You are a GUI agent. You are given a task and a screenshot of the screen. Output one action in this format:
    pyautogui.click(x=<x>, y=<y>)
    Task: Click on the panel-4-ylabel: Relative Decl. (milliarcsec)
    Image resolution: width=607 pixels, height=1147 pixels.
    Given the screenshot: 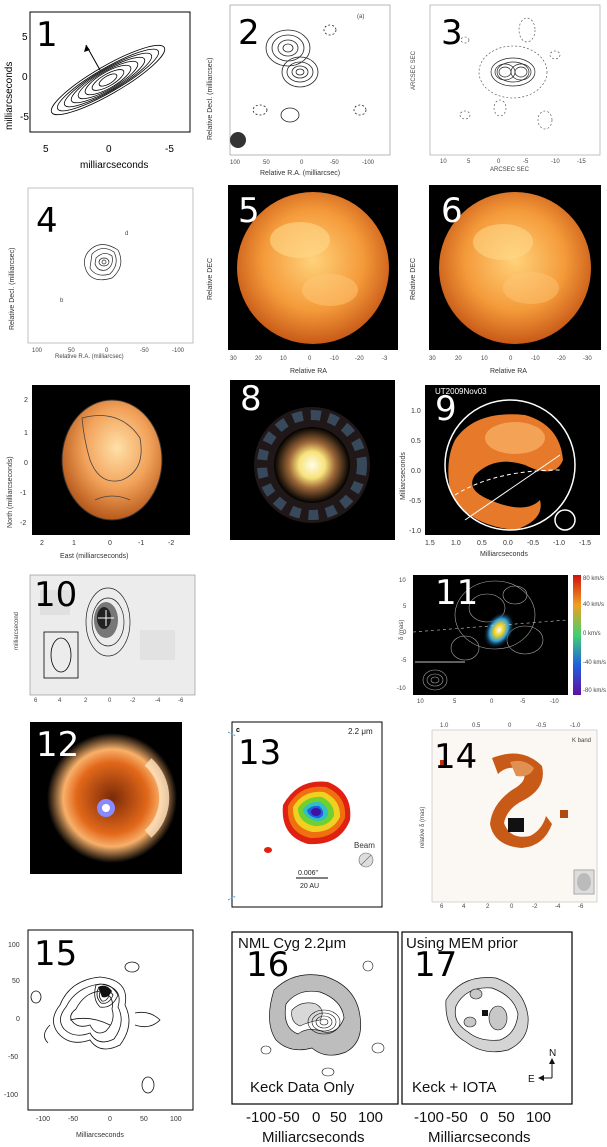 What is the action you would take?
    pyautogui.click(x=12, y=289)
    